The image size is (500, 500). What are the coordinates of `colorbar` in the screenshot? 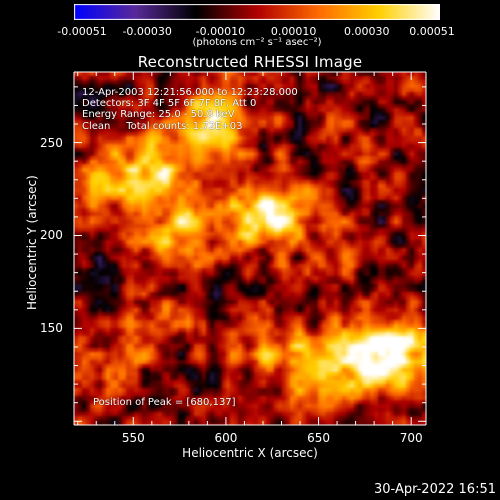 It's located at (257, 12).